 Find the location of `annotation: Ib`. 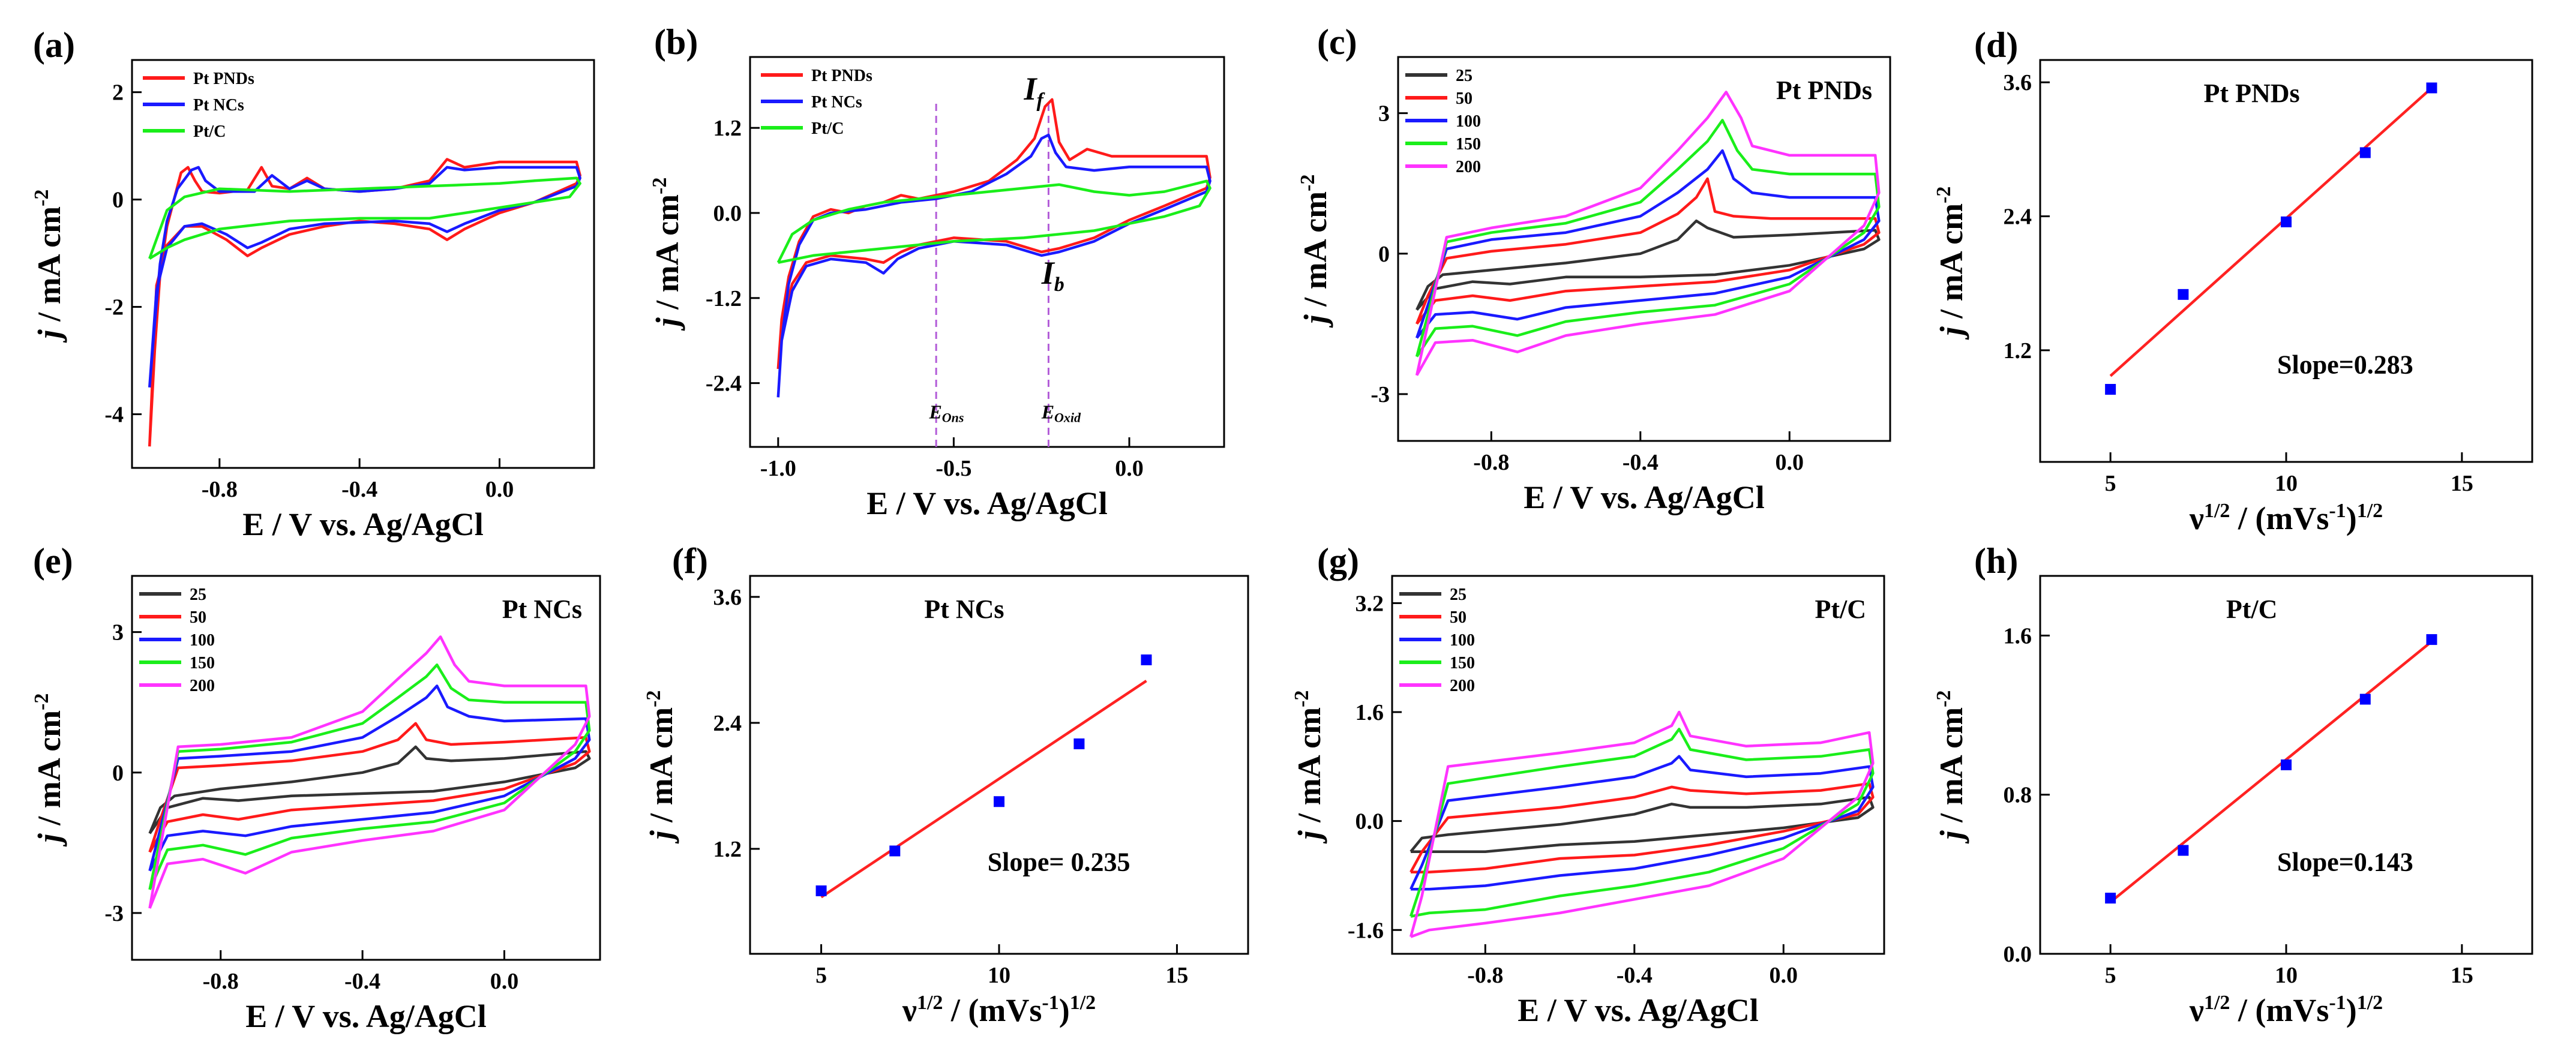

annotation: Ib is located at coordinates (1052, 275).